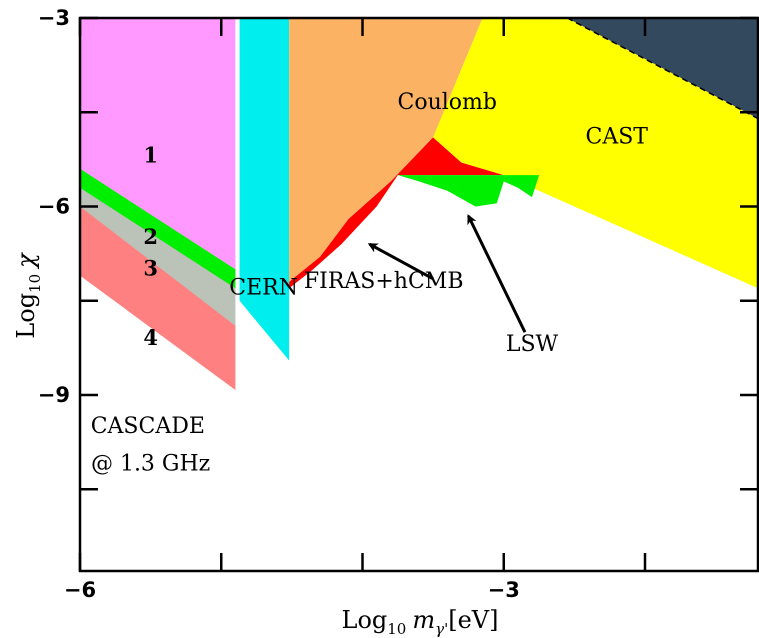 The image size is (759, 638). What do you see at coordinates (80, 590) in the screenshot?
I see `x-tick-label: −6` at bounding box center [80, 590].